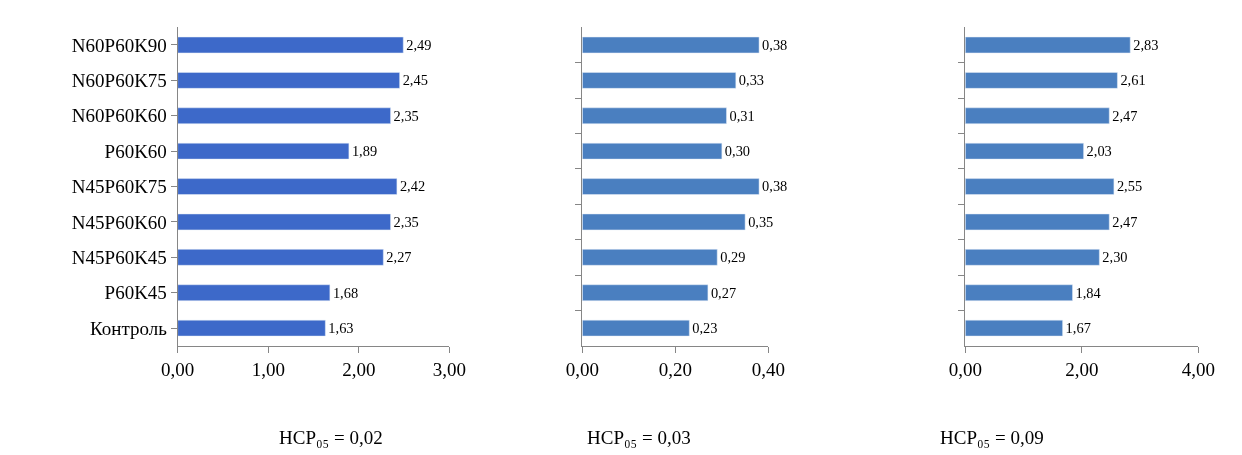 This screenshot has width=1242, height=455. I want to click on x-tick-label: 4,00, so click(1198, 369).